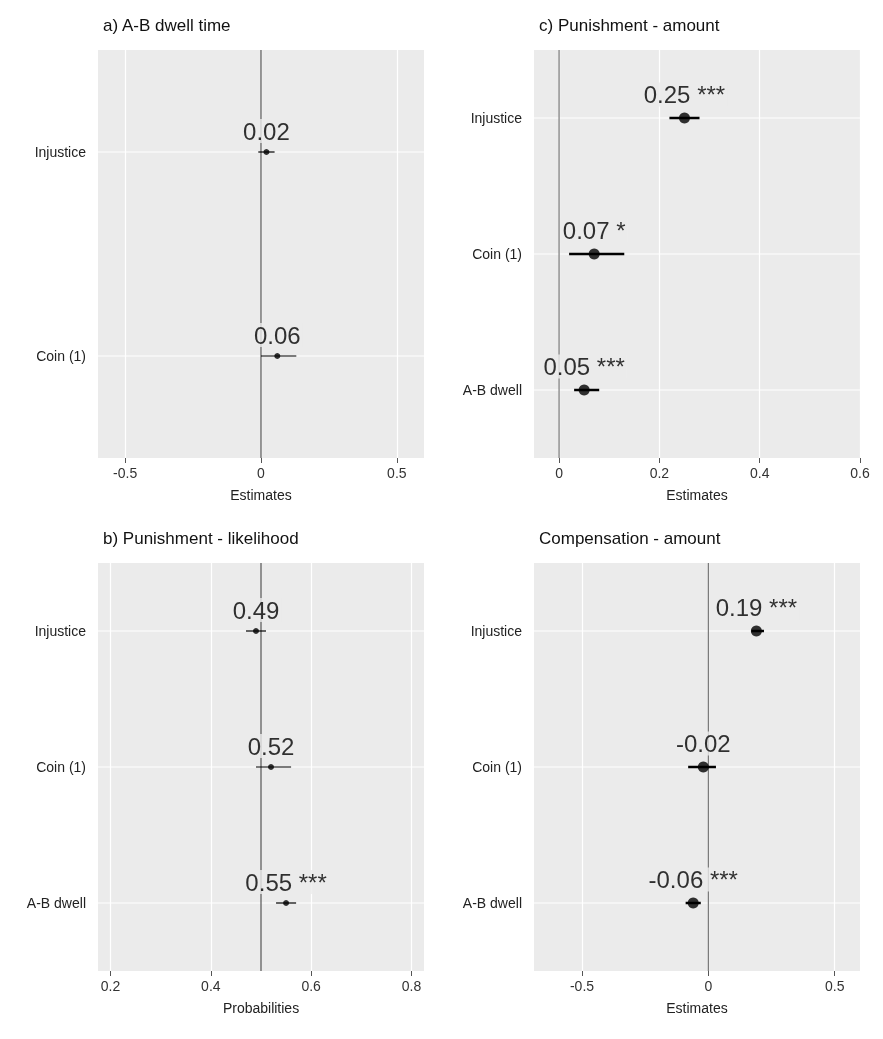 This screenshot has height=1039, width=883. Describe the element at coordinates (693, 879) in the screenshot. I see `data-label: -0.06 ***` at that location.